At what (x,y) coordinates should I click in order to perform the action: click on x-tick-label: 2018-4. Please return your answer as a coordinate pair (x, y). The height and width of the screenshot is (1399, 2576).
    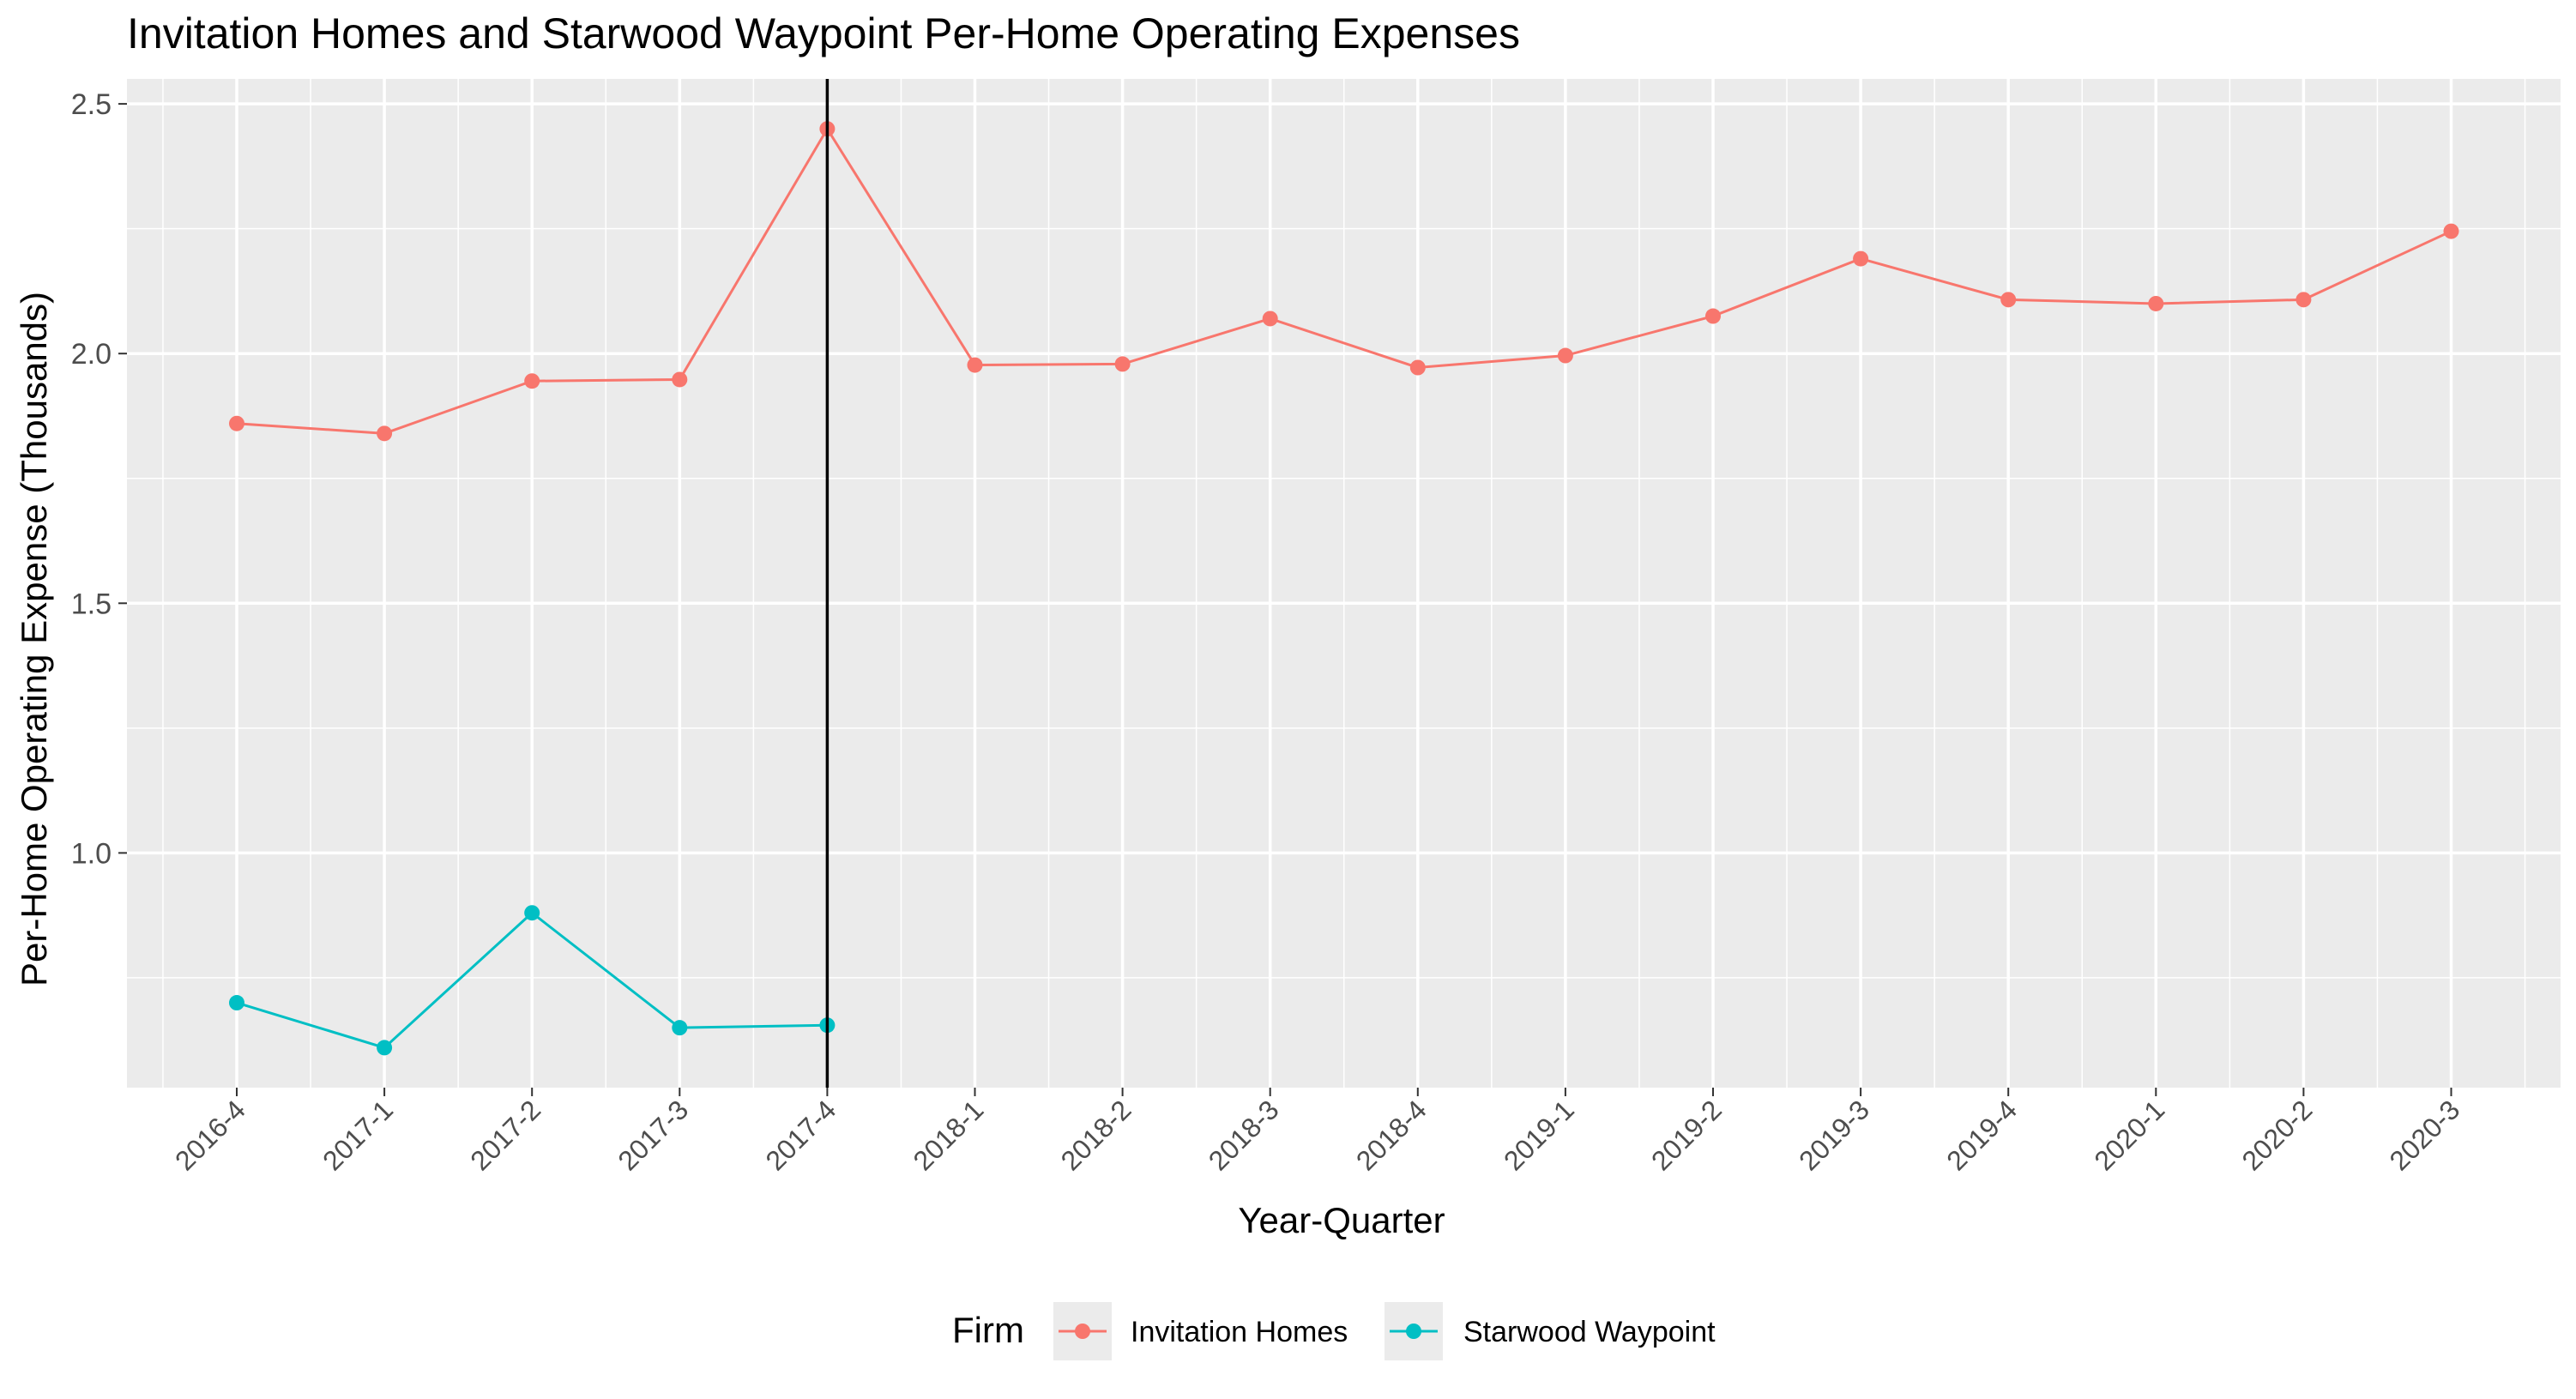
    Looking at the image, I should click on (1391, 1135).